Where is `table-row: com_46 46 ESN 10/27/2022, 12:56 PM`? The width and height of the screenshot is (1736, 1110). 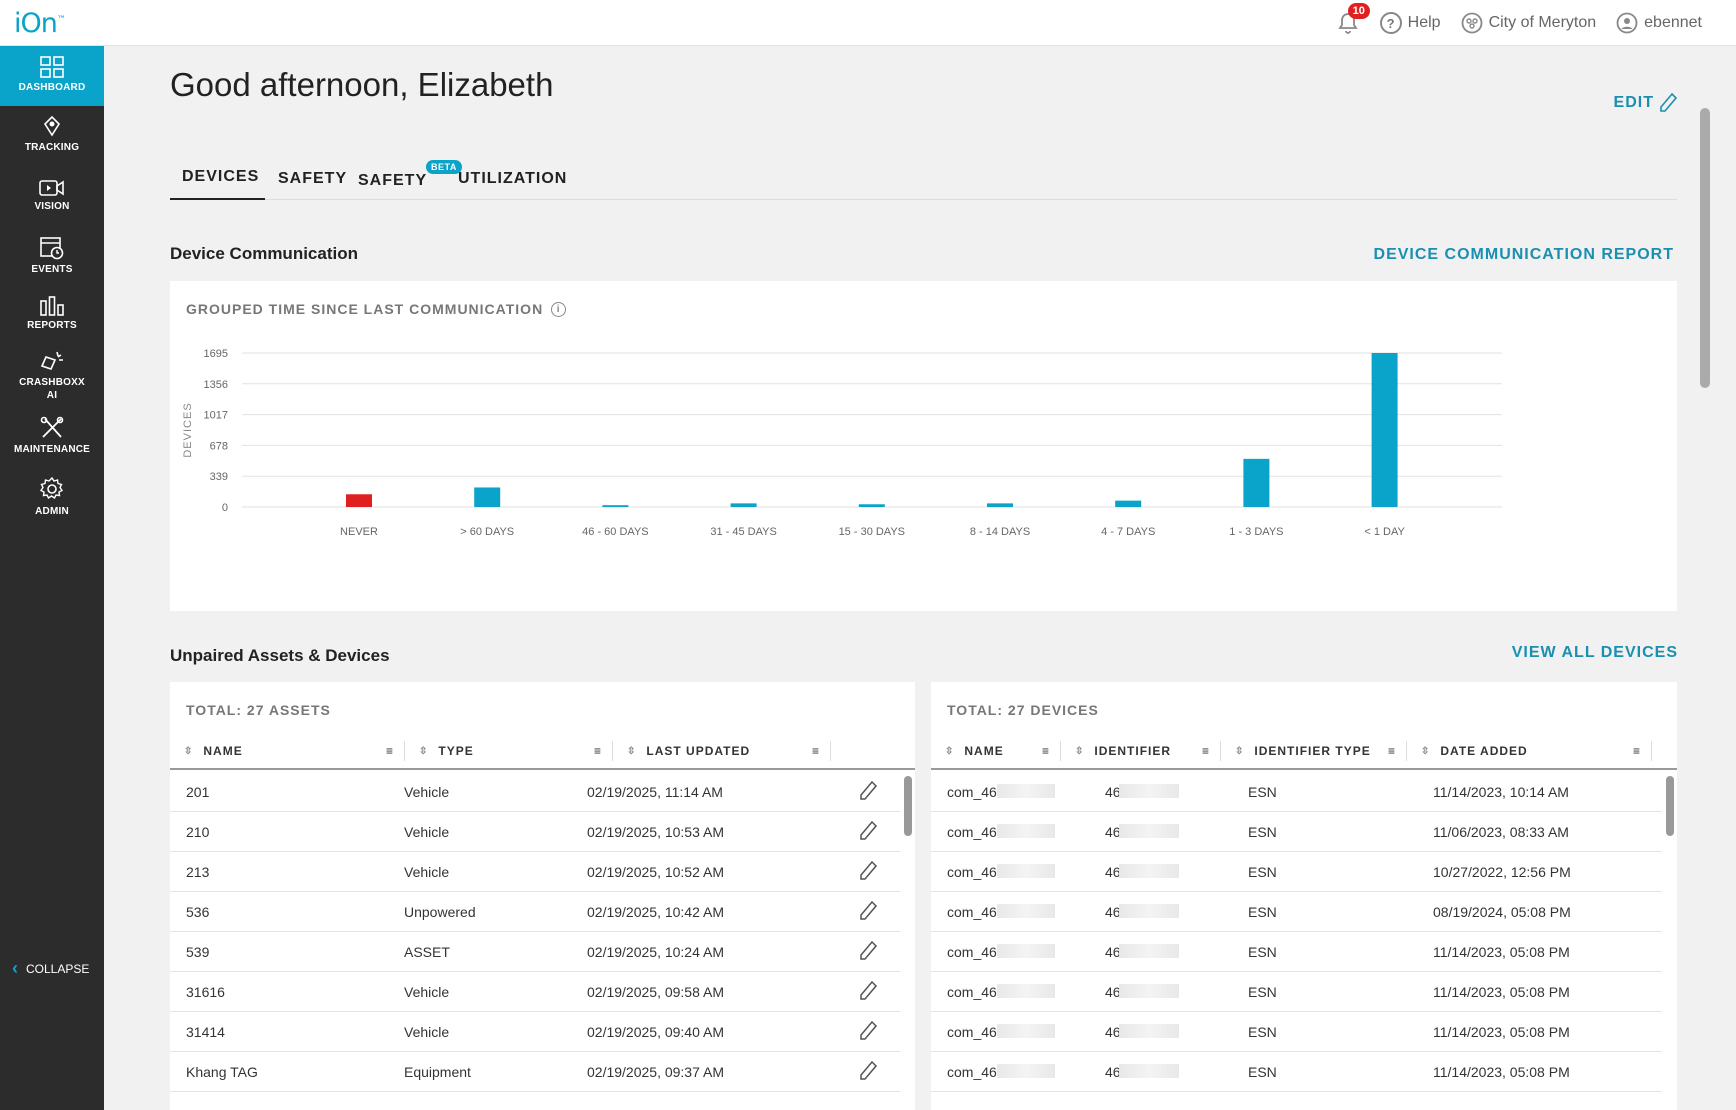
table-row: com_46 46 ESN 10/27/2022, 12:56 PM is located at coordinates (1296, 872).